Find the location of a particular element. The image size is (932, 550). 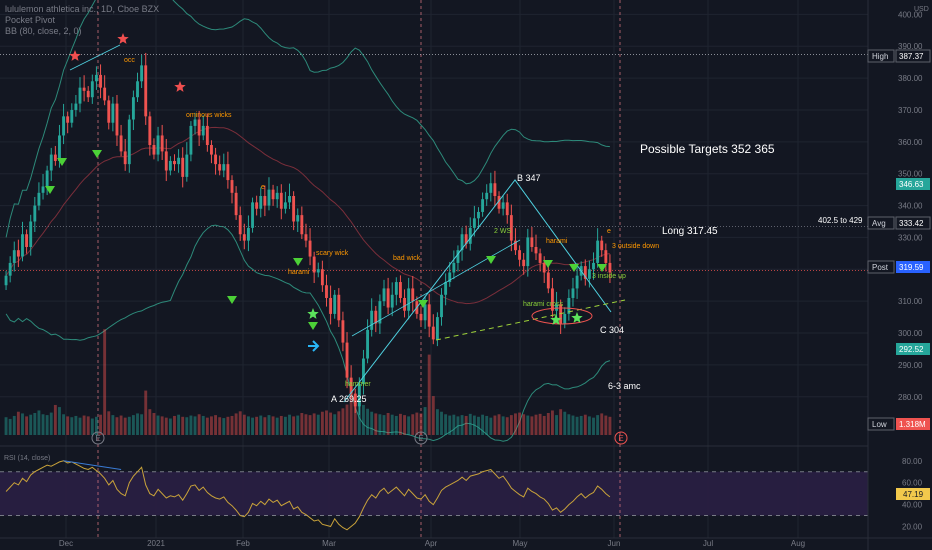

legend-symbol: lululemon athletica inc., 1D, Cboe BZX is located at coordinates (82, 9).